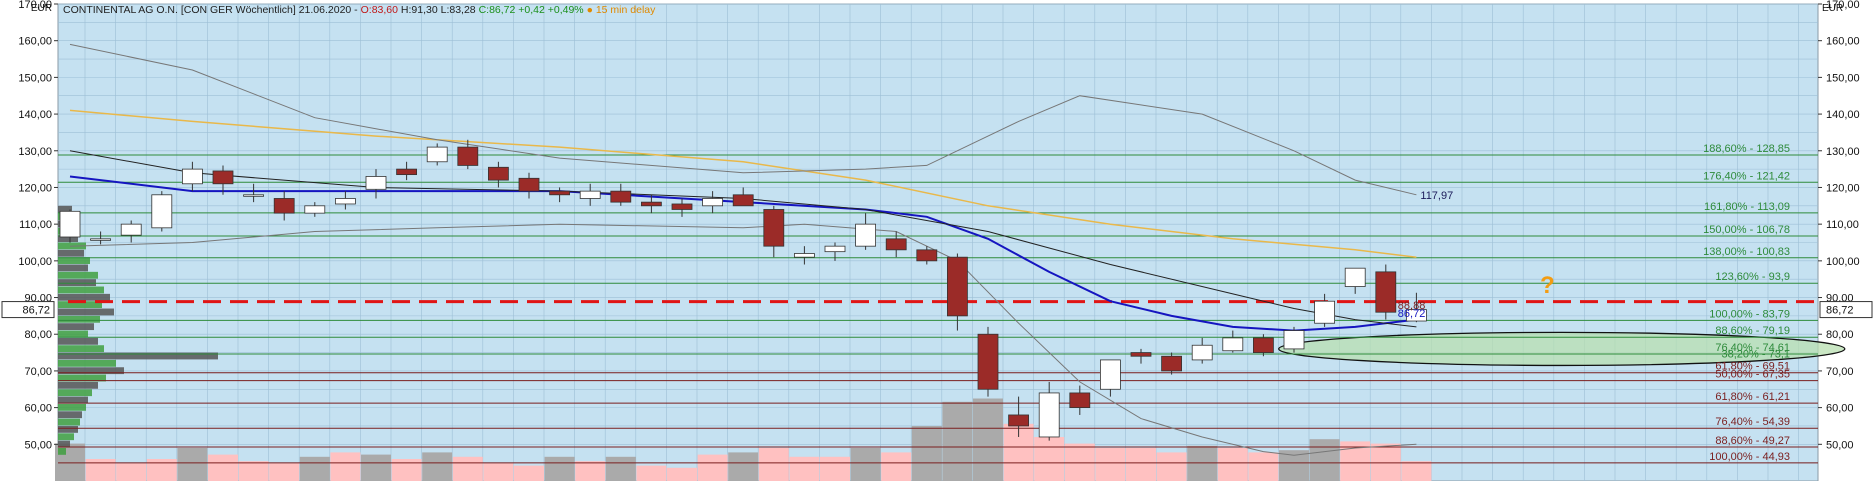  Describe the element at coordinates (438, 10) in the screenshot. I see `header-high-low: H:91,30 L:83,28` at that location.